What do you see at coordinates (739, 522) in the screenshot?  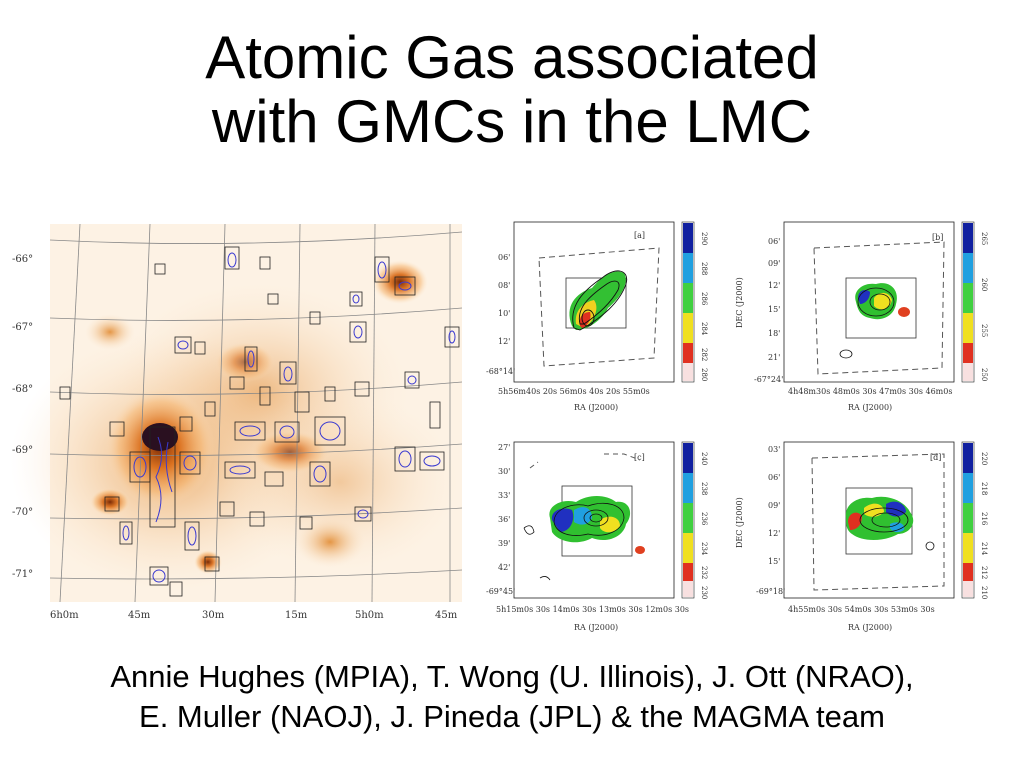 I see `panel-d-ylabel: DEC (J2000)` at bounding box center [739, 522].